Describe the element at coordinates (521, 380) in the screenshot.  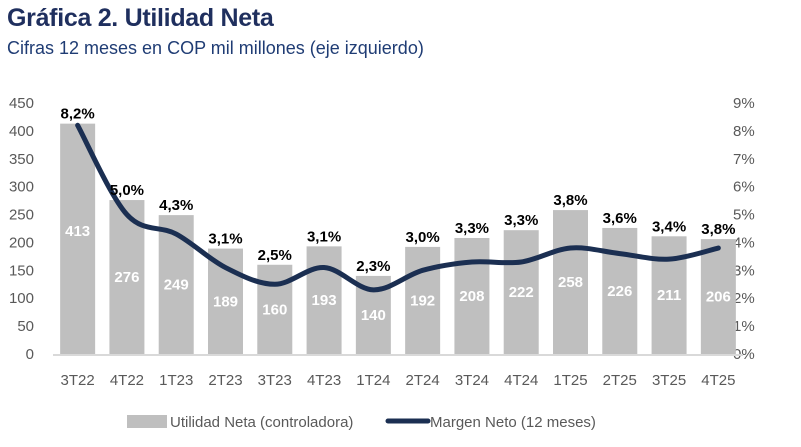
I see `x-axis-tick-label: 4T24` at that location.